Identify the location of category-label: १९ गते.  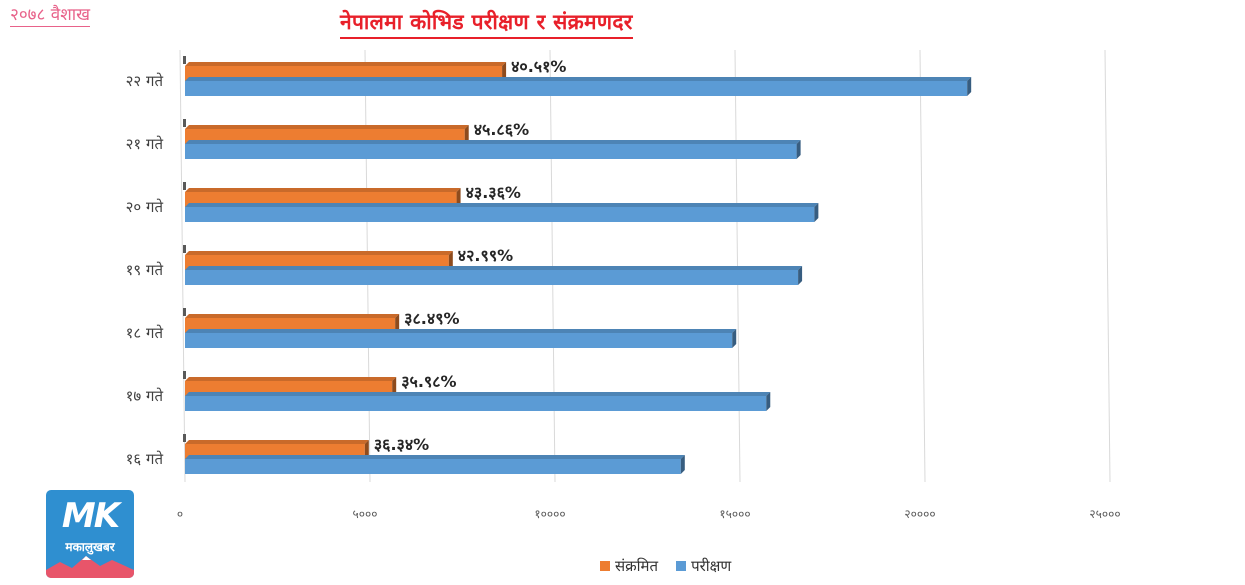
(145, 270).